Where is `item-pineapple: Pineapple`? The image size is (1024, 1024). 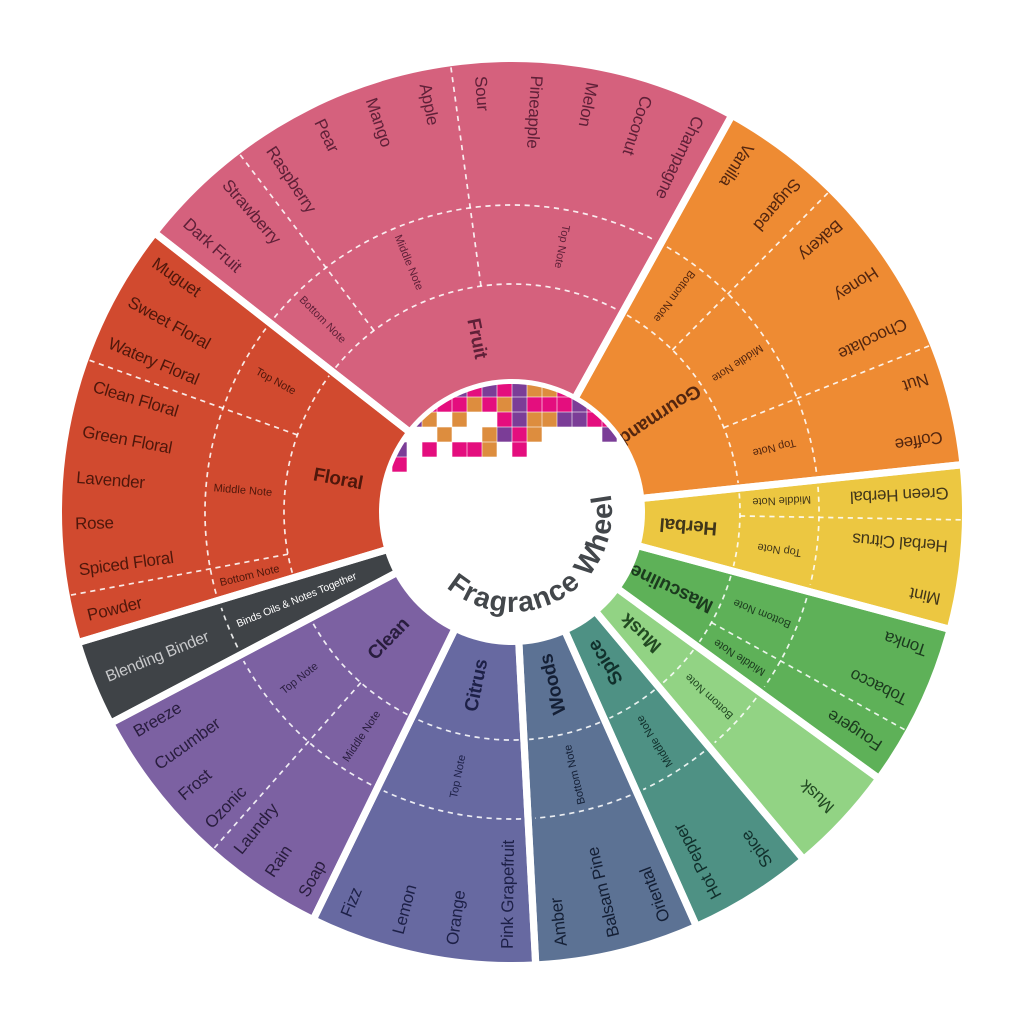
item-pineapple: Pineapple is located at coordinates (534, 112).